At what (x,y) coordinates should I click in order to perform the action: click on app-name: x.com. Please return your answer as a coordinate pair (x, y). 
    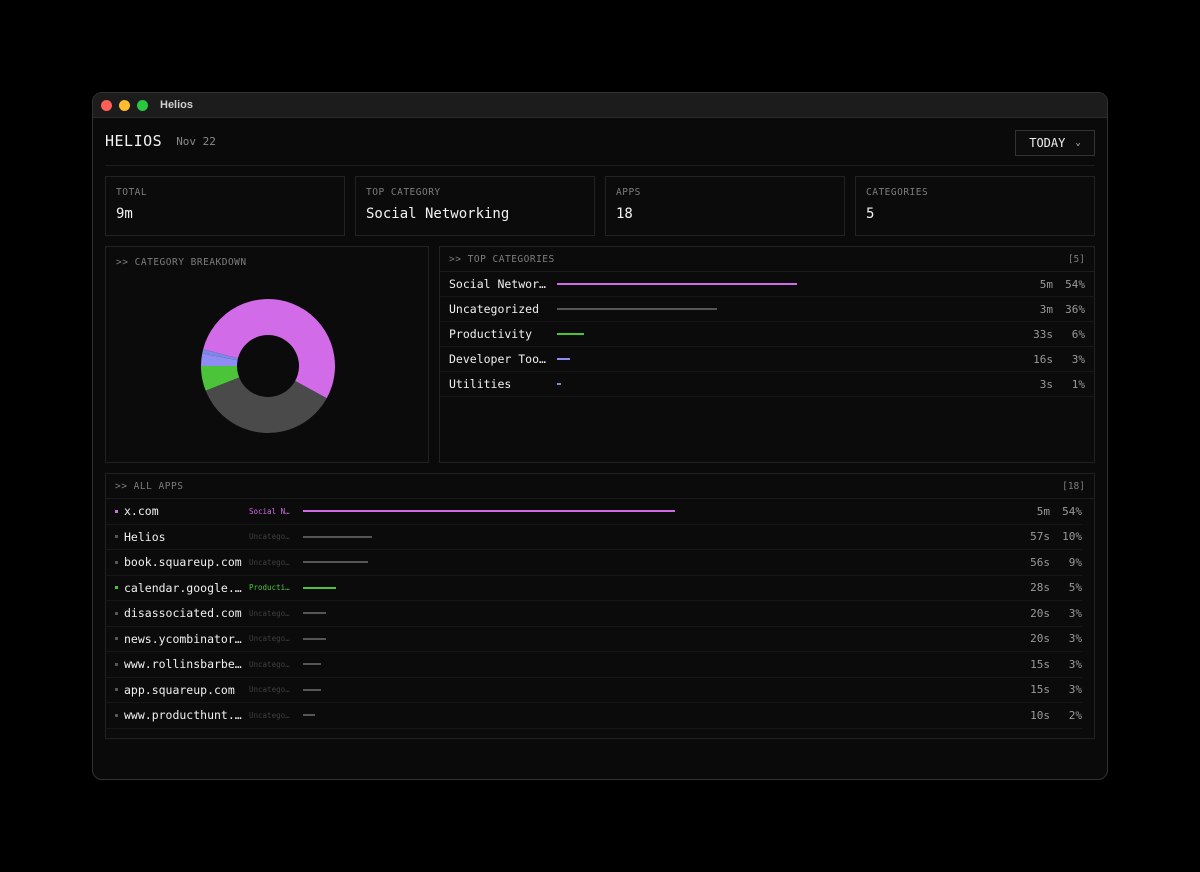
    Looking at the image, I should click on (141, 511).